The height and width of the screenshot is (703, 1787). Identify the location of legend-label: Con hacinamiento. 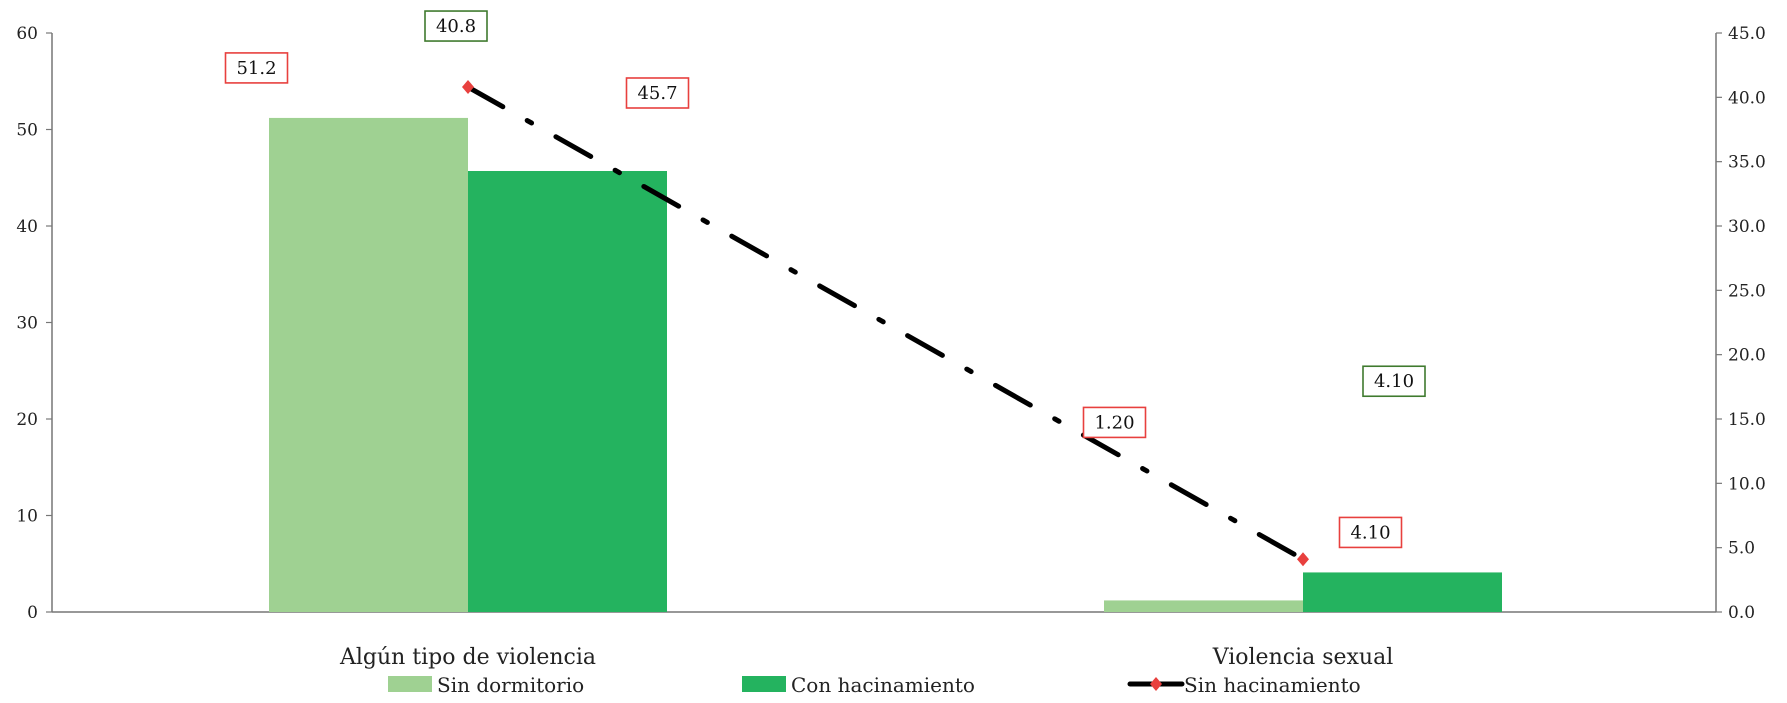
(883, 685).